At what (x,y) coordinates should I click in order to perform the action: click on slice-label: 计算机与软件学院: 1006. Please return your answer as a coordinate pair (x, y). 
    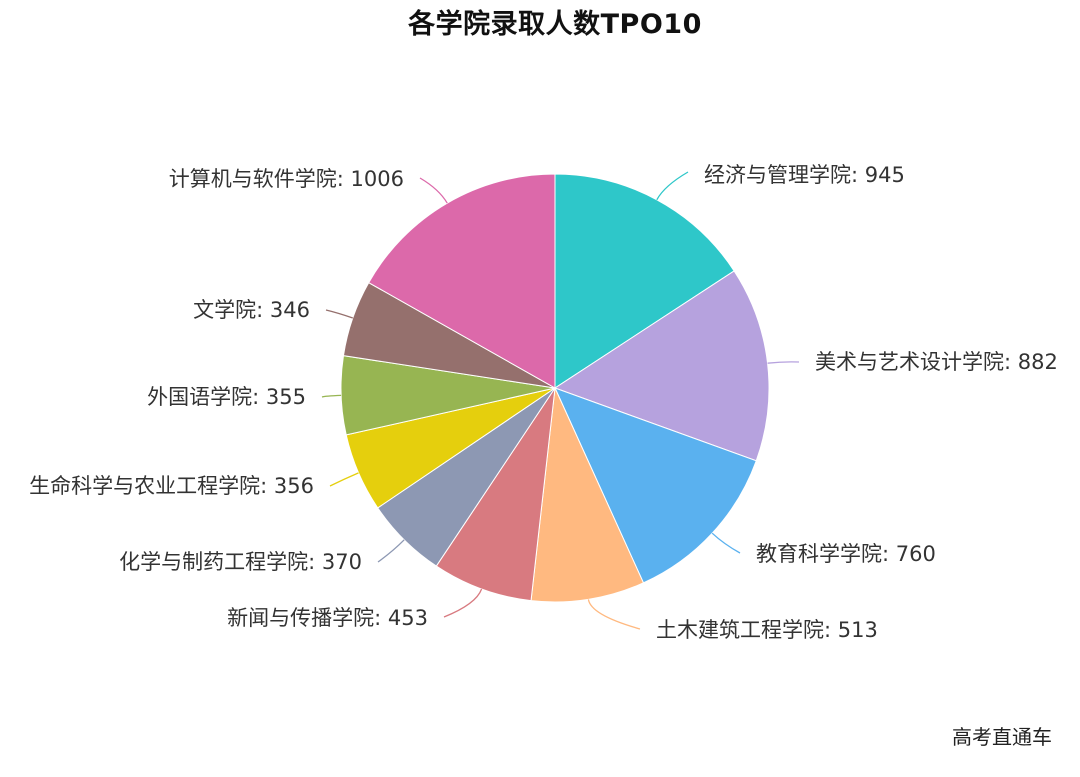
    Looking at the image, I should click on (286, 179).